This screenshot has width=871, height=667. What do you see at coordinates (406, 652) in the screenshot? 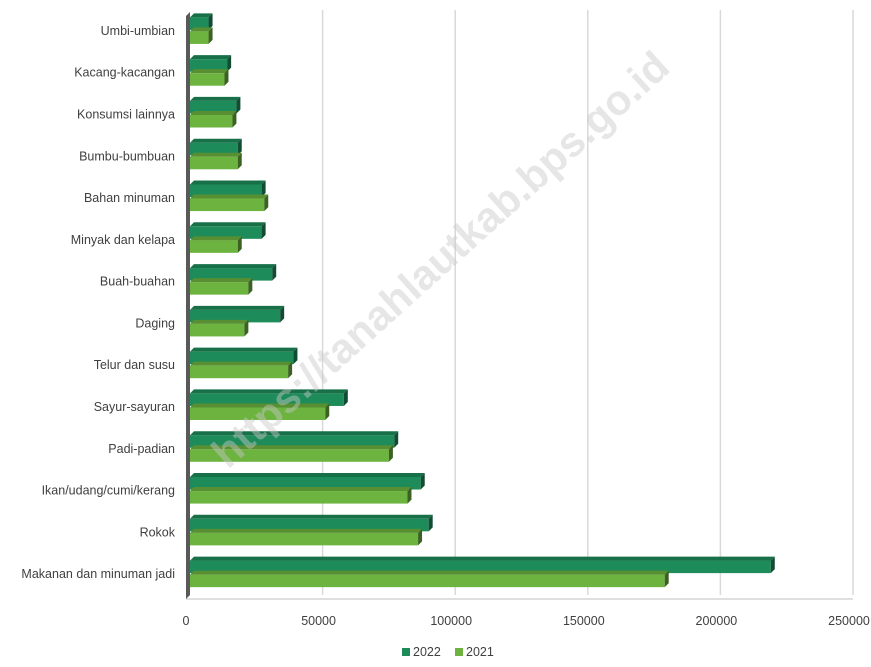
I see `legend-swatch-2022` at bounding box center [406, 652].